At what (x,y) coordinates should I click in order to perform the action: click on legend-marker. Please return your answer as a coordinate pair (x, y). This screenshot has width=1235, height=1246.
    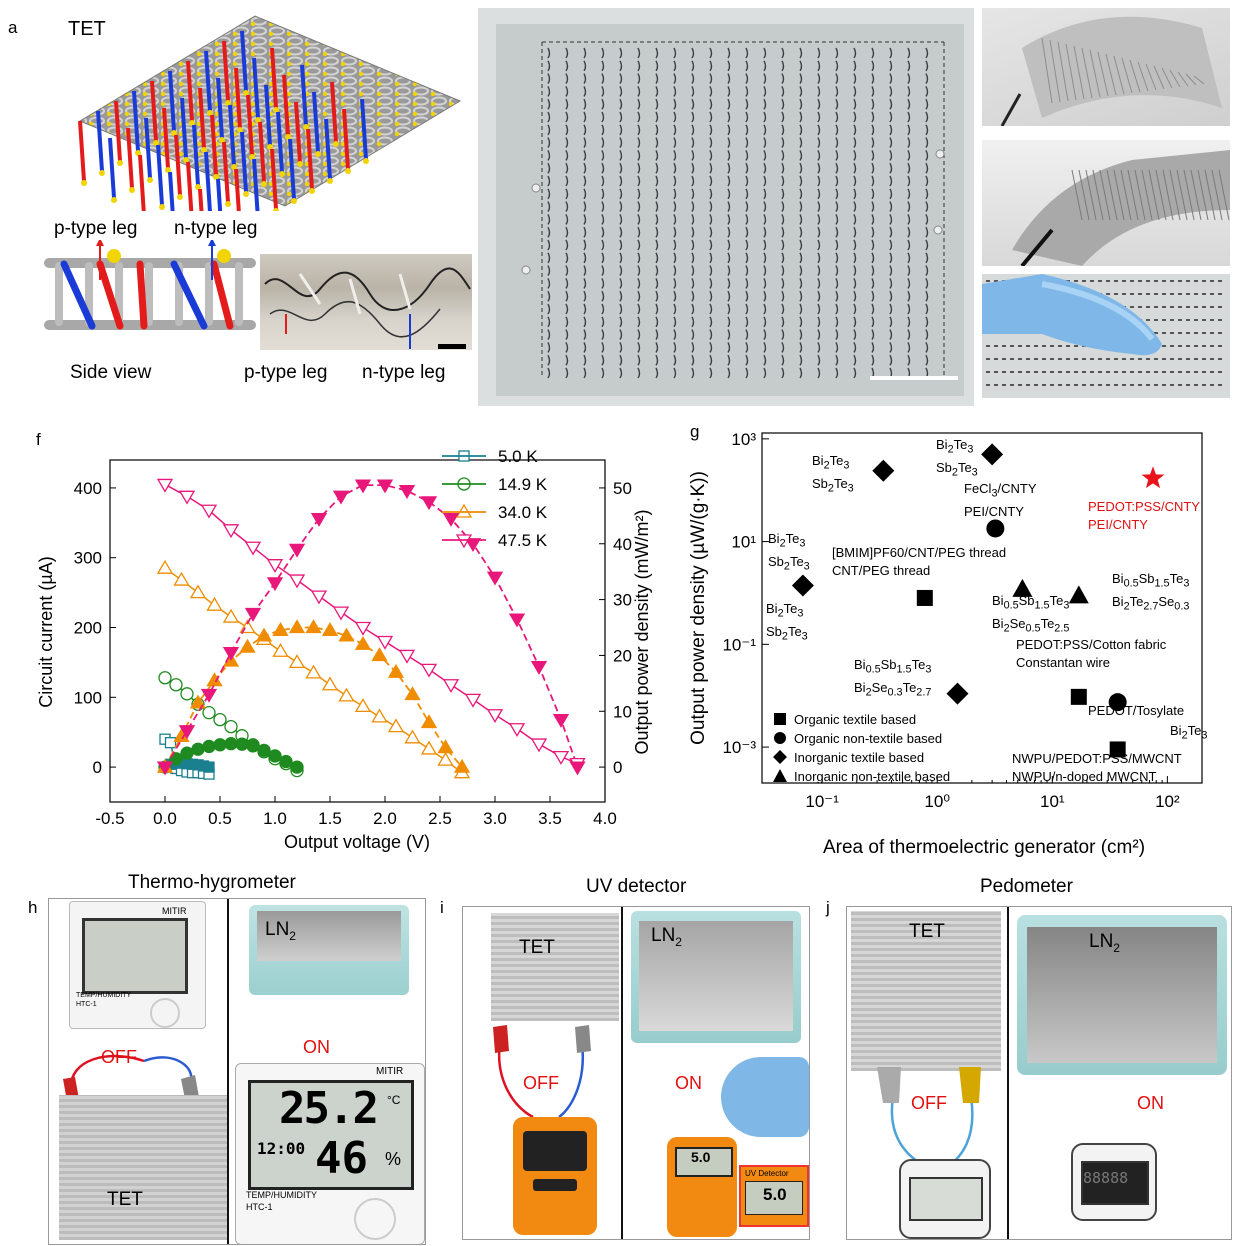
    Looking at the image, I should click on (780, 719).